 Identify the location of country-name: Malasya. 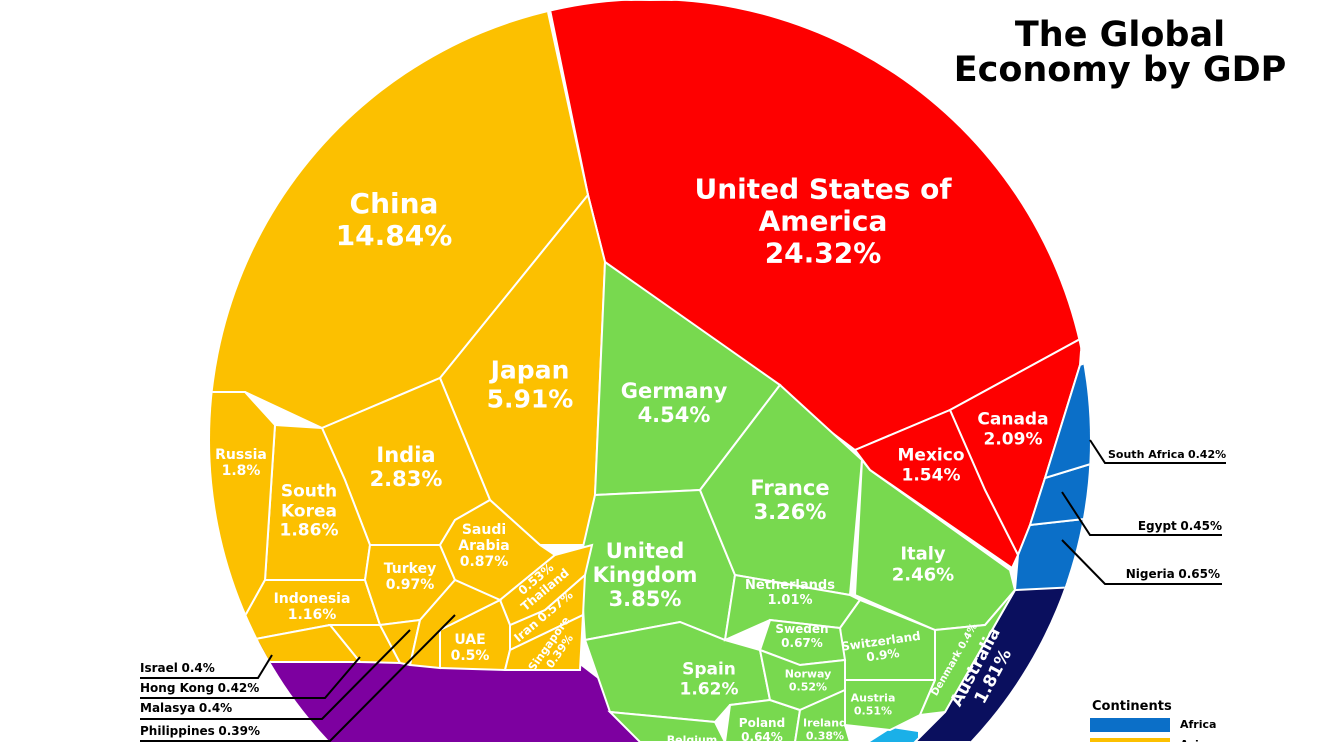
(168, 707).